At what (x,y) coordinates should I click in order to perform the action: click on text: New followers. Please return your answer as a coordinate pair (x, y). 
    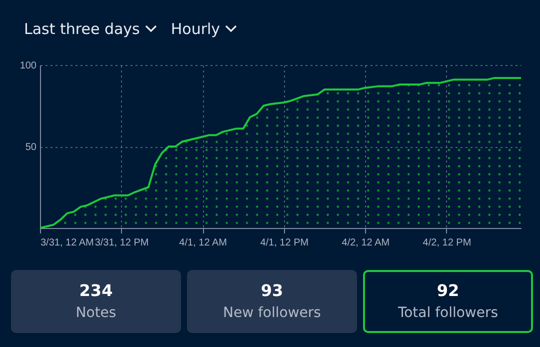
    Looking at the image, I should click on (272, 313).